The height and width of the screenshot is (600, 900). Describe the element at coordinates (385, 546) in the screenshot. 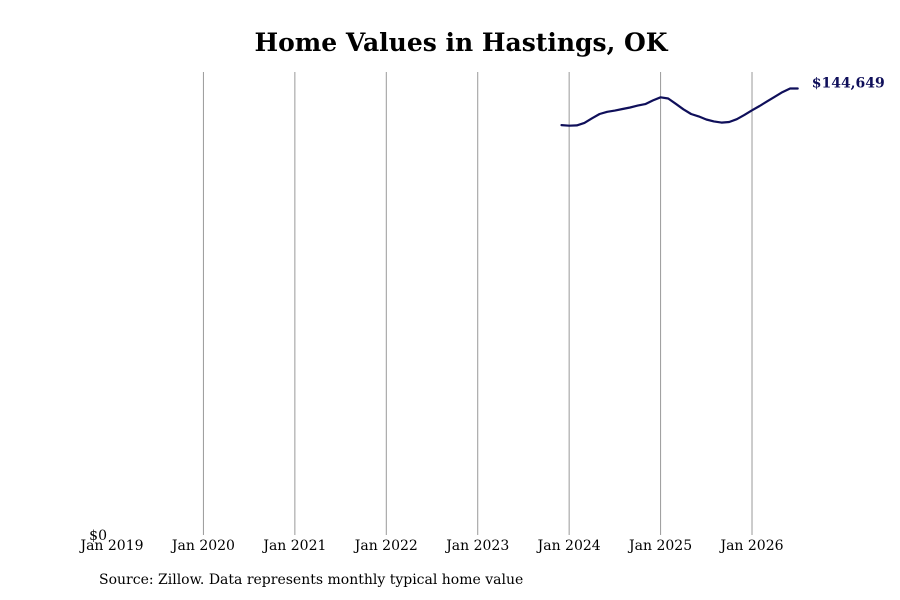

I see `x-tick-label: Jan 2022` at that location.